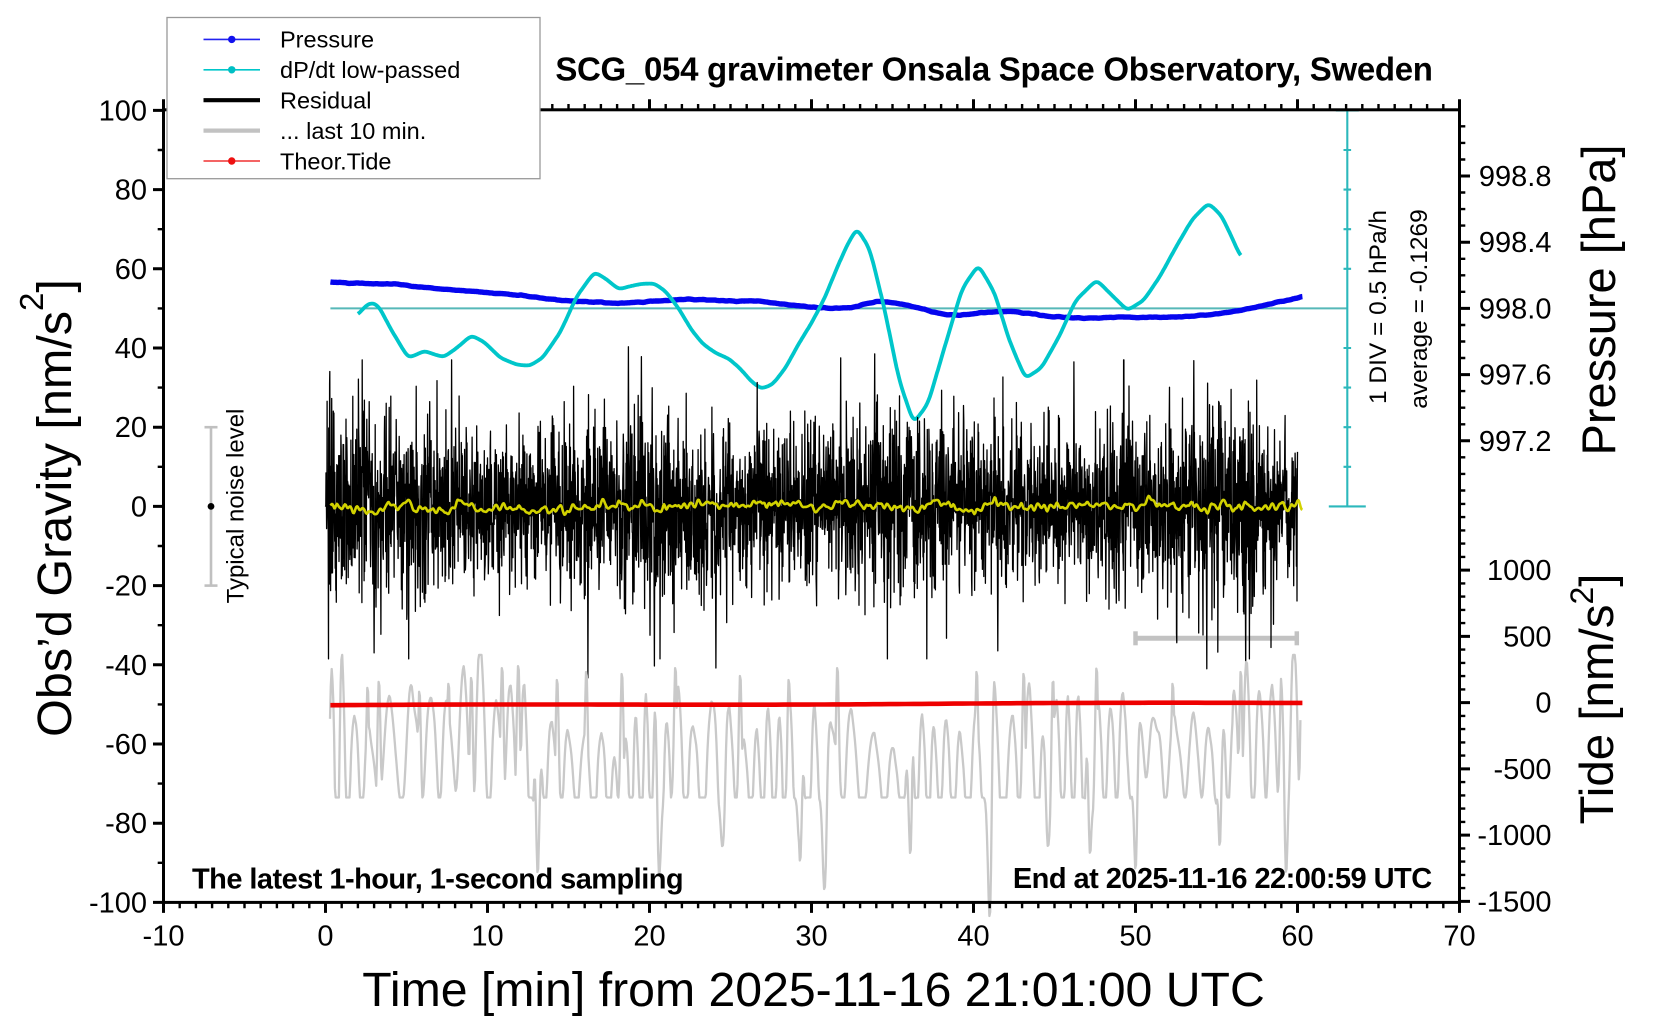 This screenshot has height=1020, width=1660. Describe the element at coordinates (1515, 177) in the screenshot. I see `svg-text: 998.8` at that location.